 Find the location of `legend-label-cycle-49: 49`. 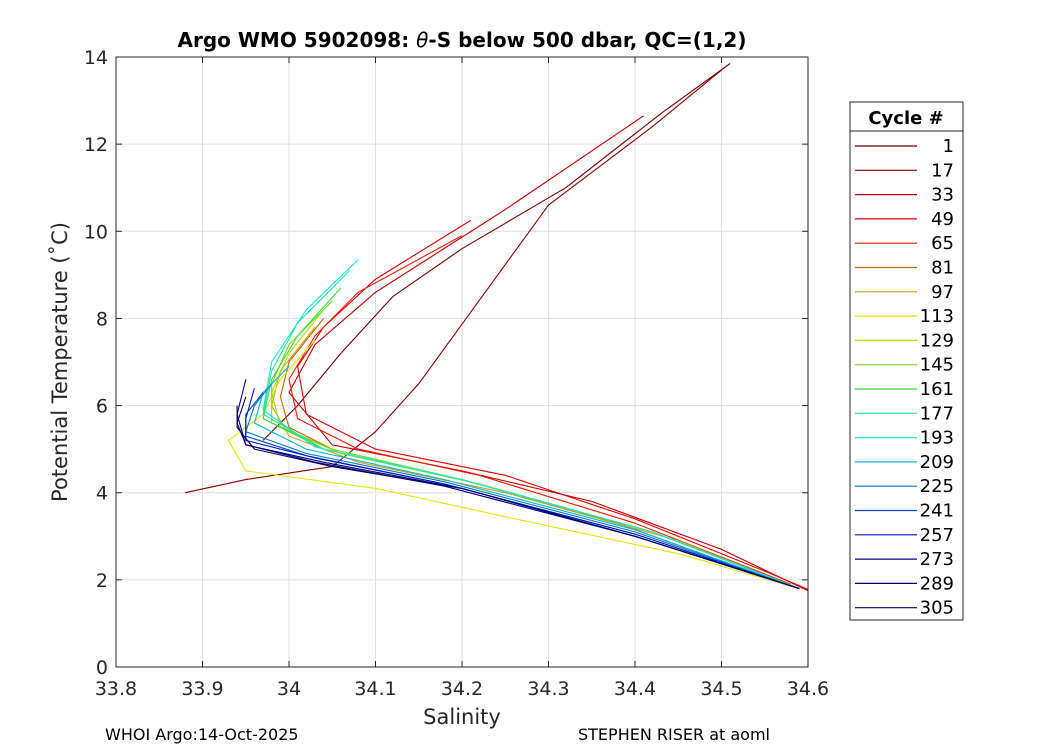

legend-label-cycle-49: 49 is located at coordinates (942, 219).